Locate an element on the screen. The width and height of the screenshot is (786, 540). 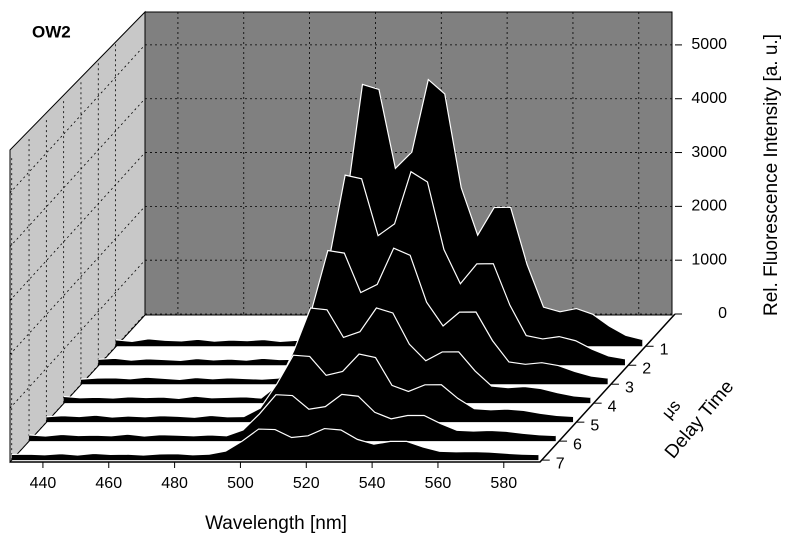
depth-tick-label: 4 is located at coordinates (612, 406).